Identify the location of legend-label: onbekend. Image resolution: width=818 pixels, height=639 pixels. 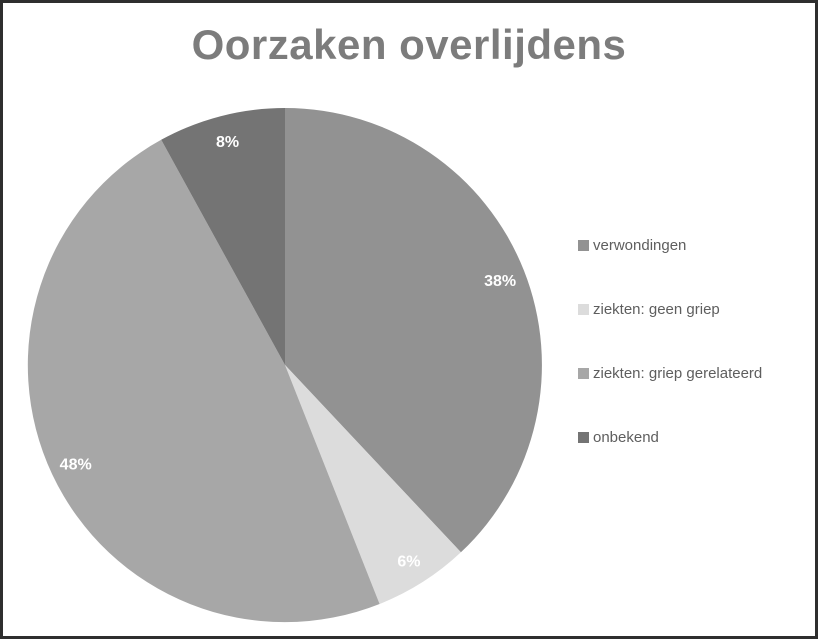
(626, 437).